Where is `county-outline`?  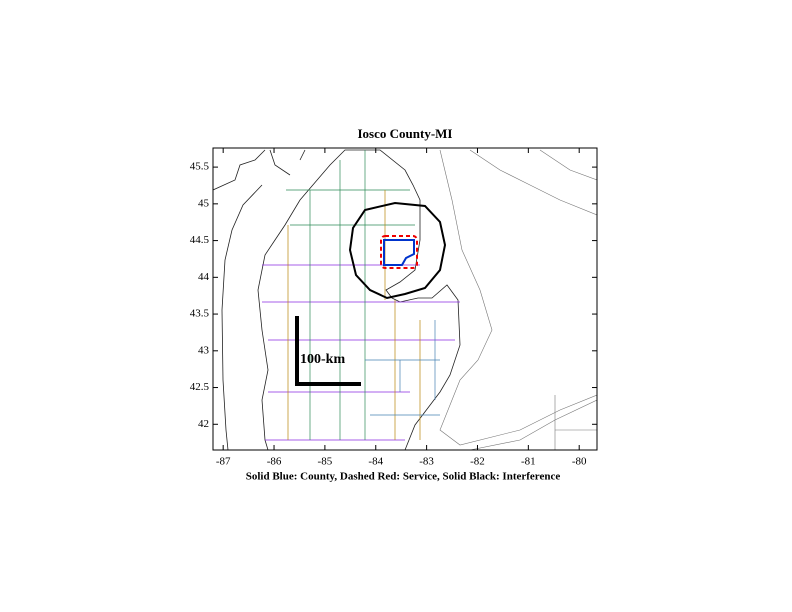
county-outline is located at coordinates (399, 252).